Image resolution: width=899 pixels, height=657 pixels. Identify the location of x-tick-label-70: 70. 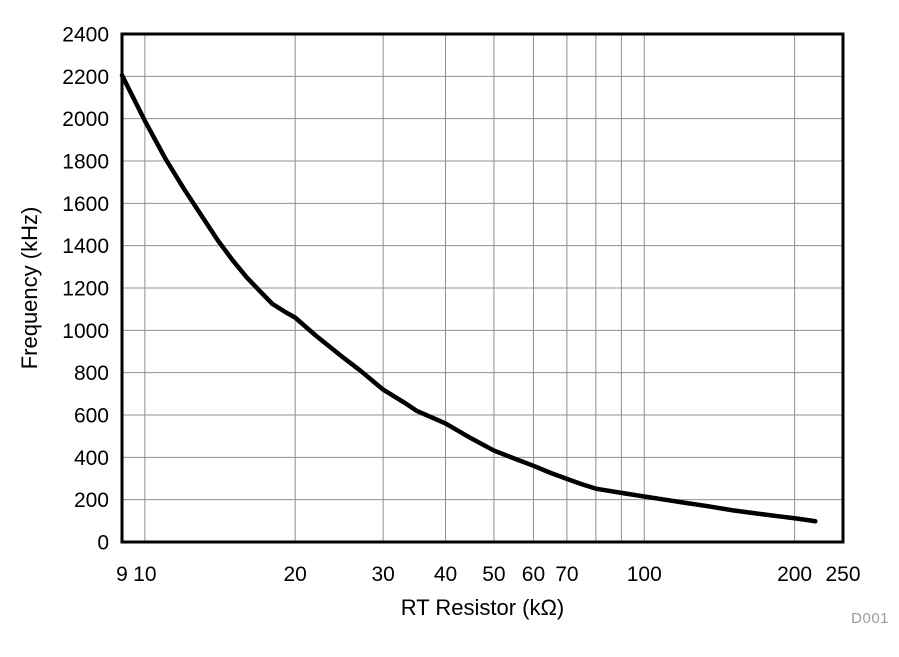
(566, 574).